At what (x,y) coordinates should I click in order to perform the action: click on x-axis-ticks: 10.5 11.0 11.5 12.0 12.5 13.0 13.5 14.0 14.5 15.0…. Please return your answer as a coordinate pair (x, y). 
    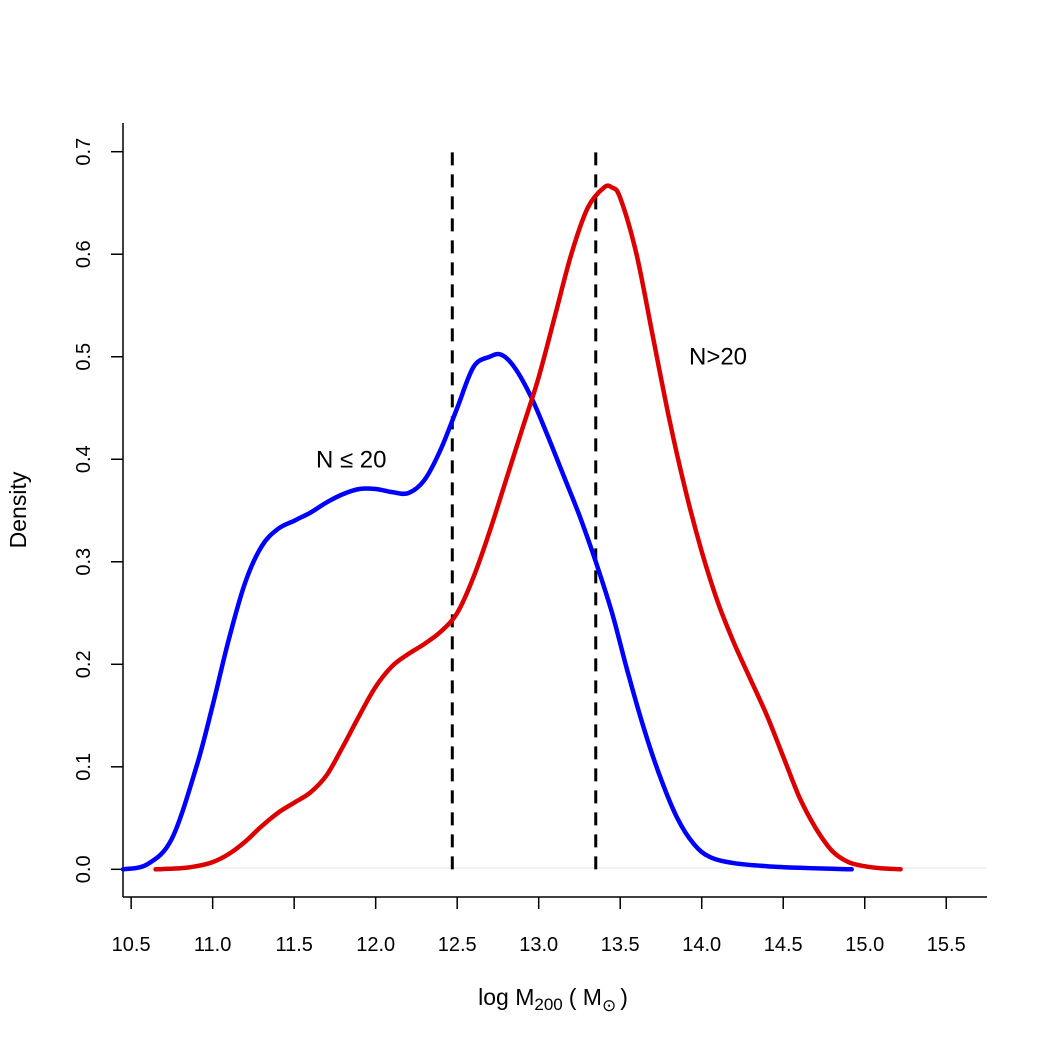
    Looking at the image, I should click on (539, 926).